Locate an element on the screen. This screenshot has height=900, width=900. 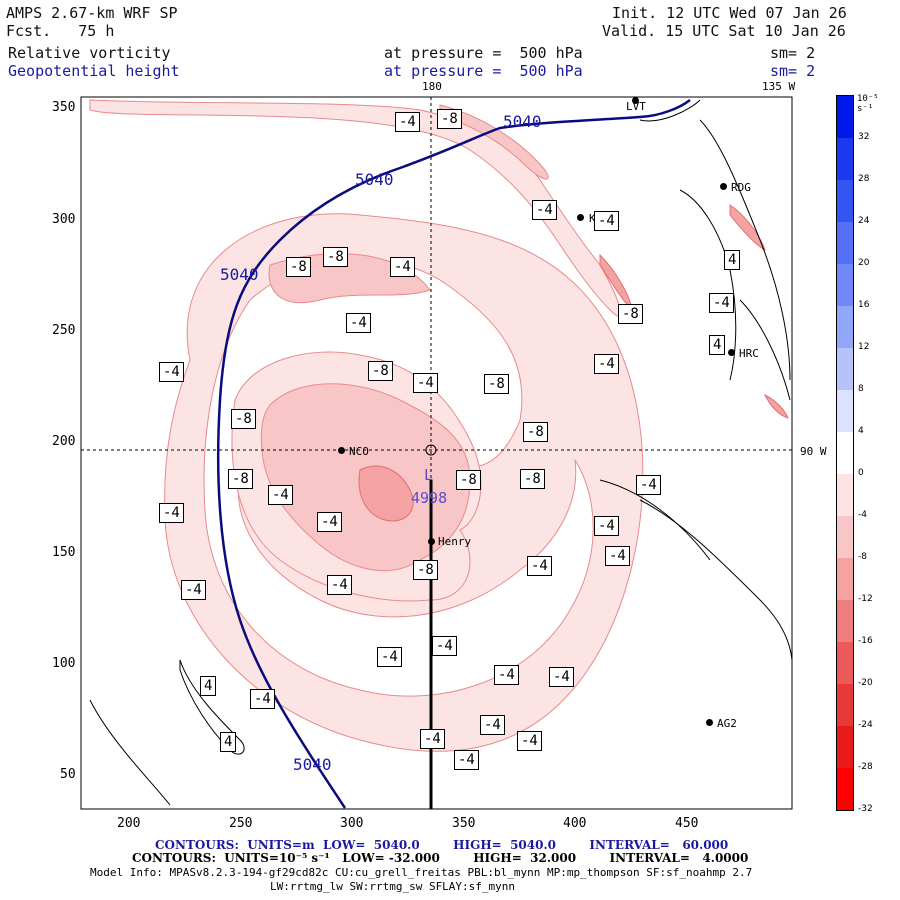
y-tick: 150 is located at coordinates (64, 552).